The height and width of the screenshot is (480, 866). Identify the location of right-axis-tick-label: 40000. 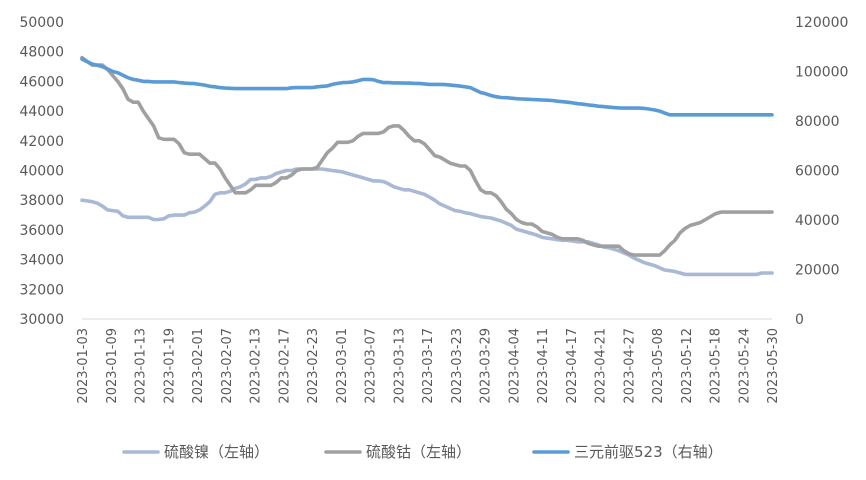
(817, 221).